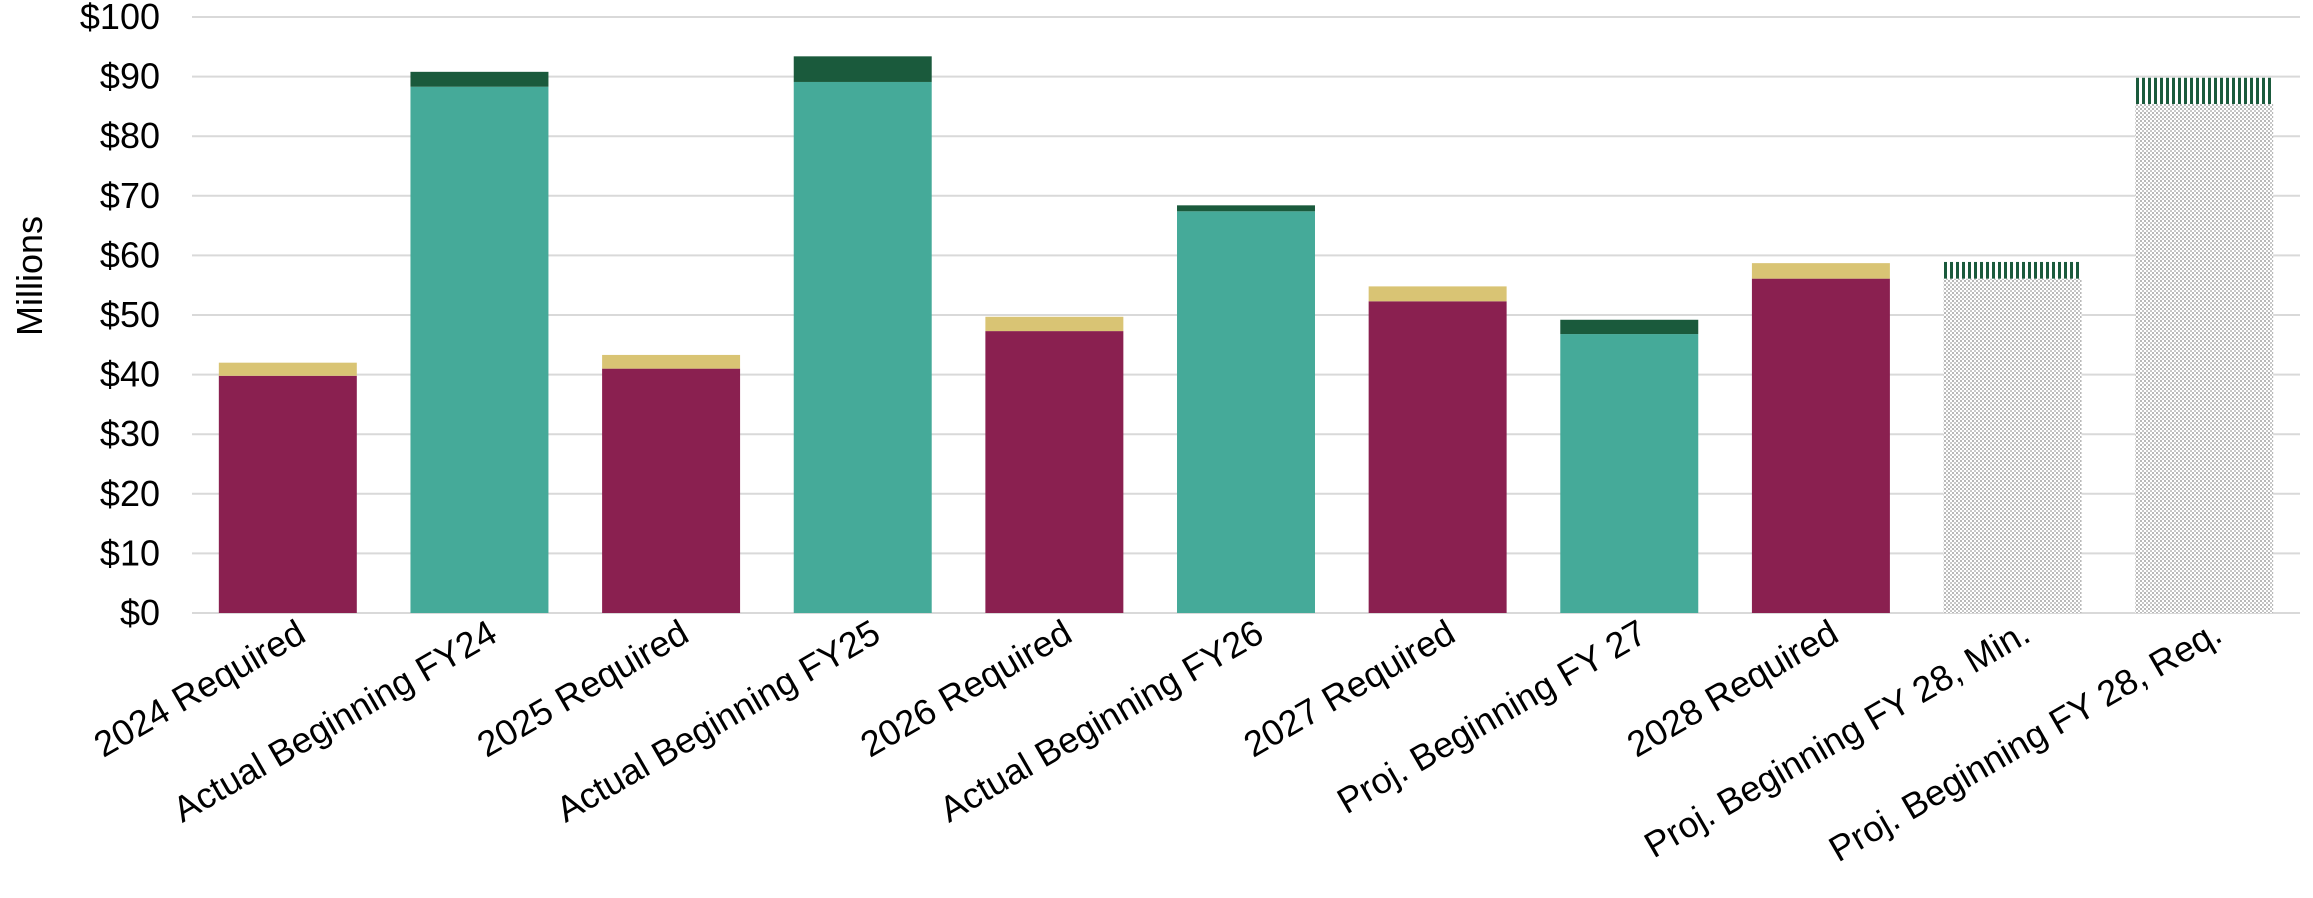  What do you see at coordinates (130, 552) in the screenshot?
I see `y-tick-label: $10` at bounding box center [130, 552].